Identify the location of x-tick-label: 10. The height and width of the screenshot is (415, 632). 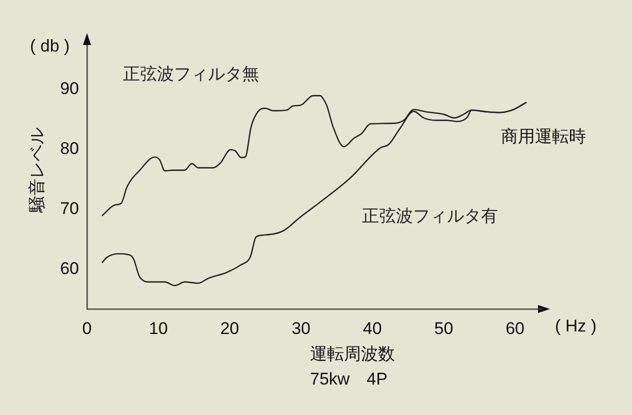
(158, 328).